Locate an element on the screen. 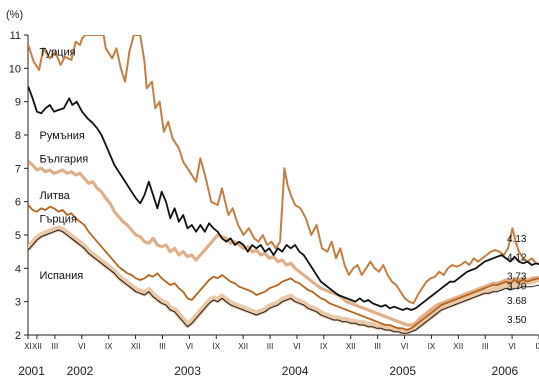 The image size is (539, 380). y-tick-label: 3 is located at coordinates (18, 303).